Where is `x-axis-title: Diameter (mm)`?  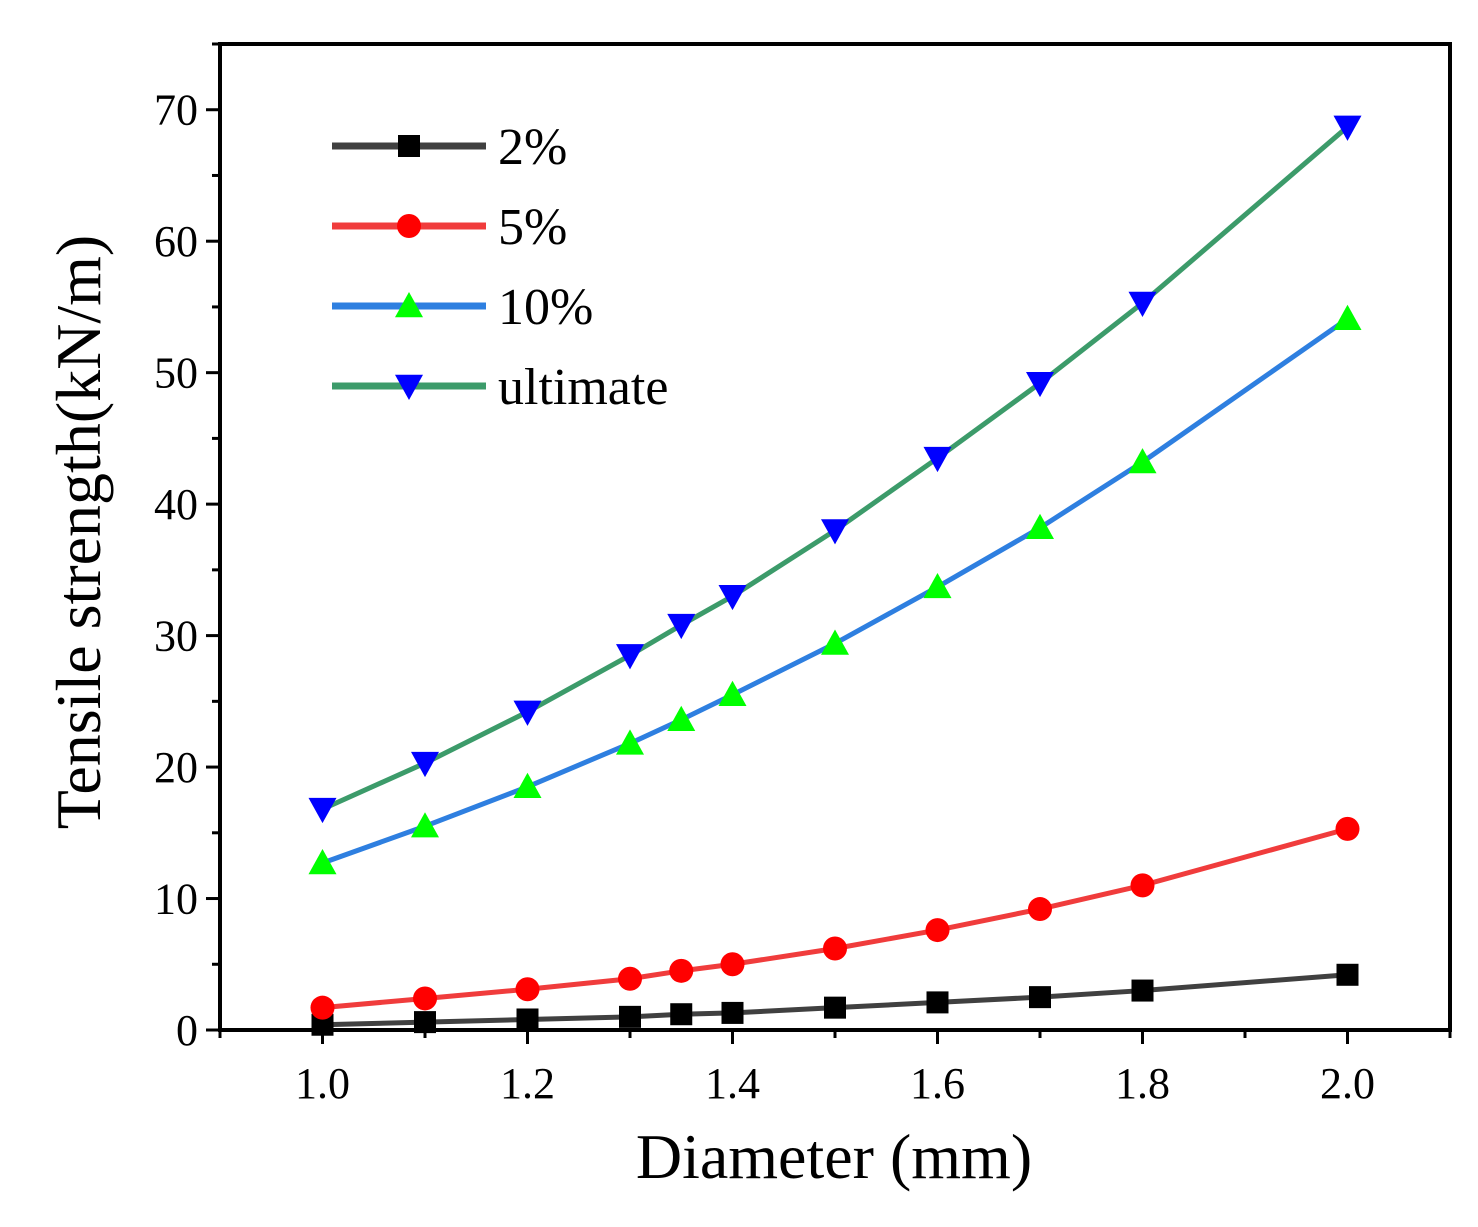 x-axis-title: Diameter (mm) is located at coordinates (834, 1156).